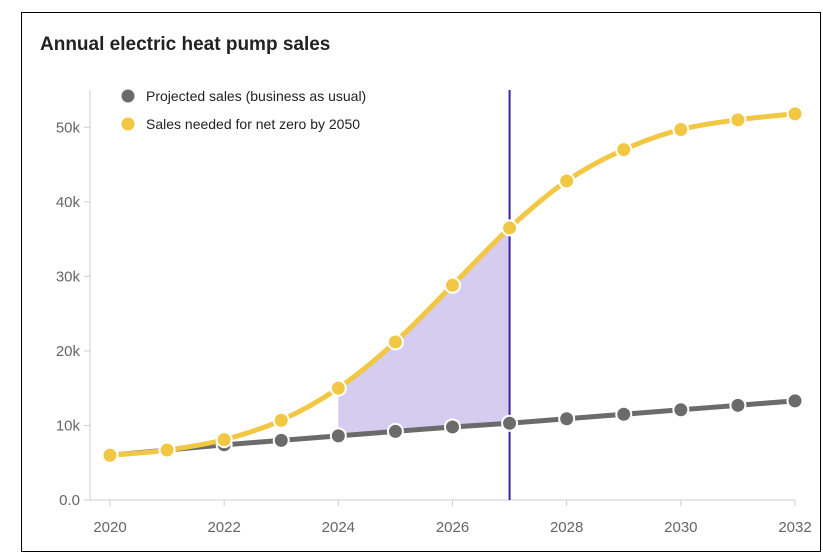 The width and height of the screenshot is (823, 552). What do you see at coordinates (253, 124) in the screenshot?
I see `legend-label: Sales needed for net zero by 2050` at bounding box center [253, 124].